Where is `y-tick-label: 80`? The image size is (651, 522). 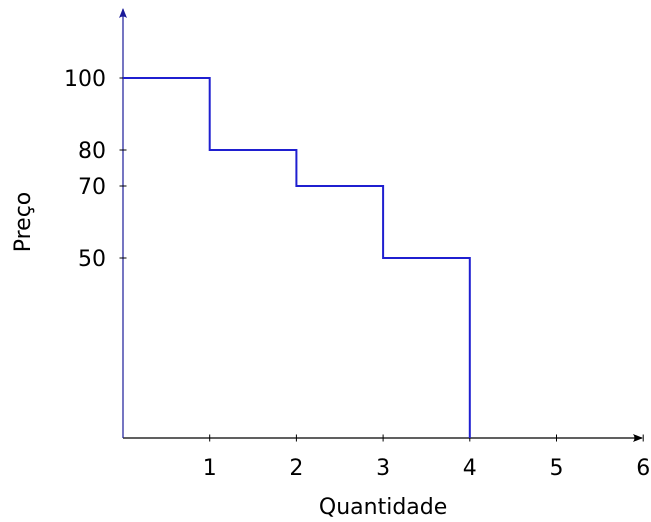 y-tick-label: 80 is located at coordinates (92, 151).